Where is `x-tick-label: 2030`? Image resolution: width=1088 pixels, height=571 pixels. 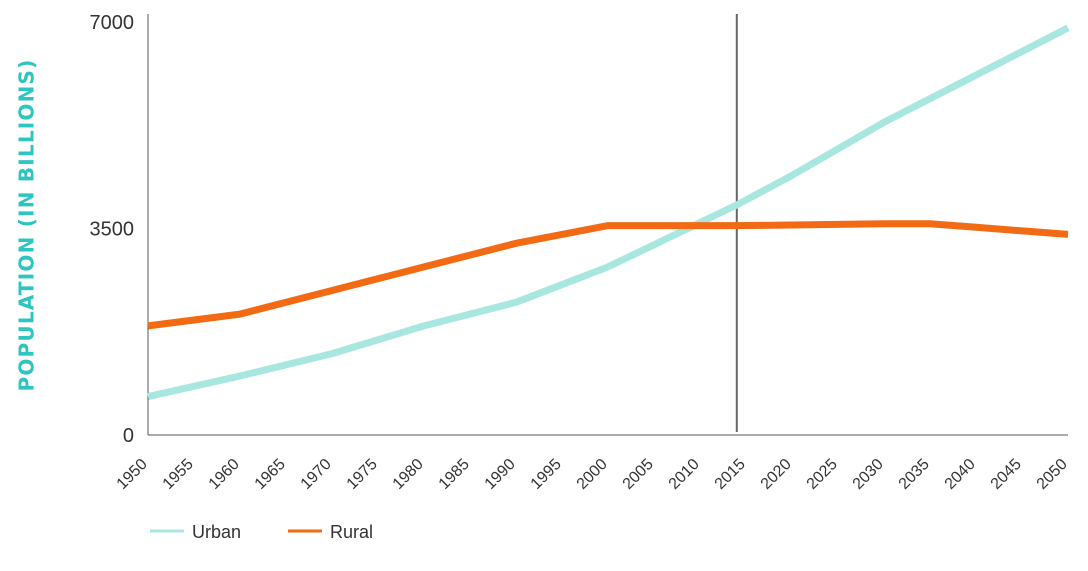 x-tick-label: 2030 is located at coordinates (868, 474).